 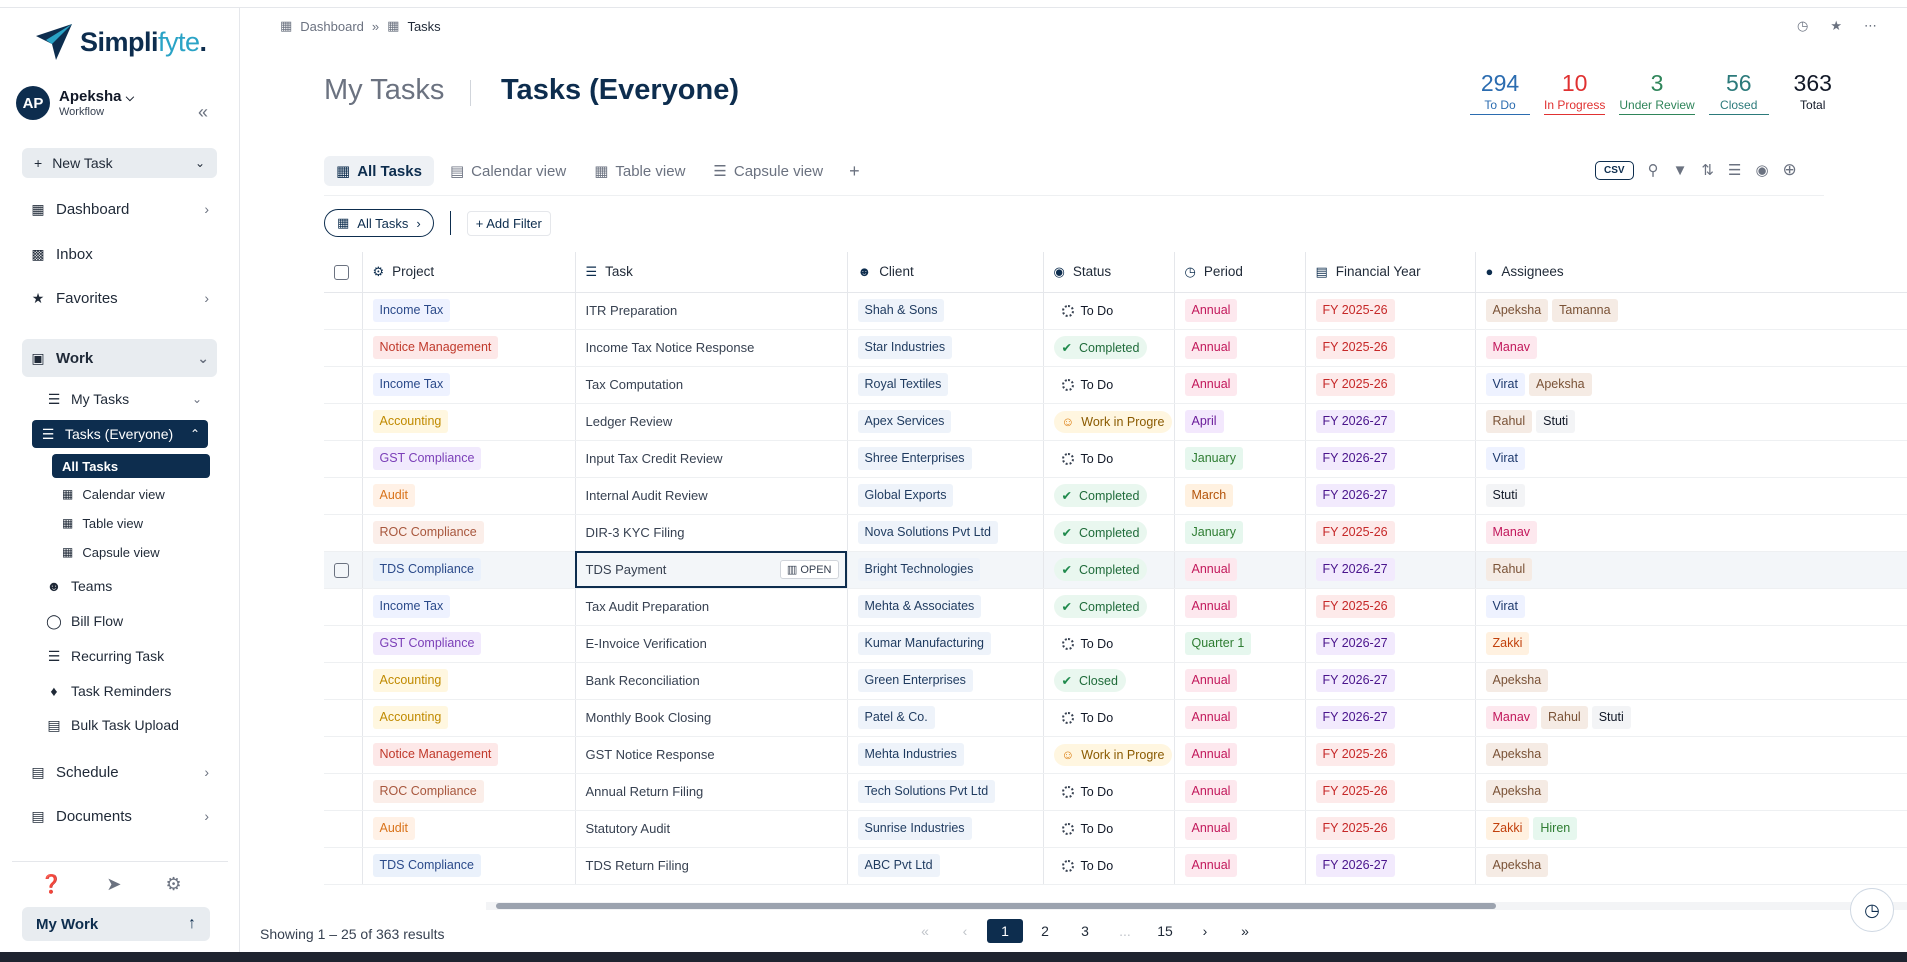 What do you see at coordinates (1789, 169) in the screenshot?
I see `add-circle-icon: ⊕` at bounding box center [1789, 169].